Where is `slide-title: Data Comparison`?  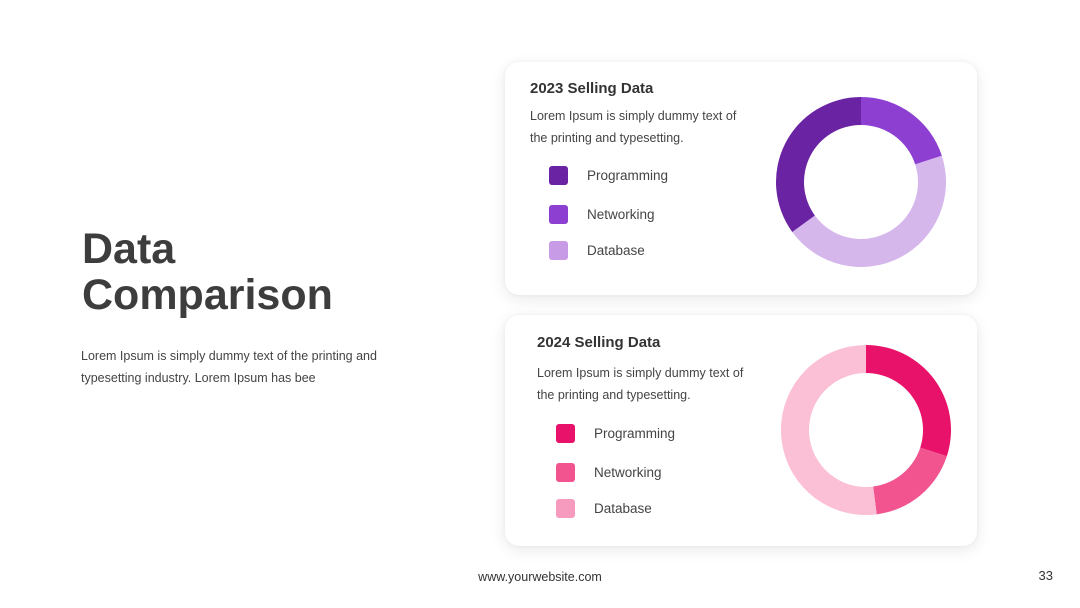 slide-title: Data Comparison is located at coordinates (207, 272).